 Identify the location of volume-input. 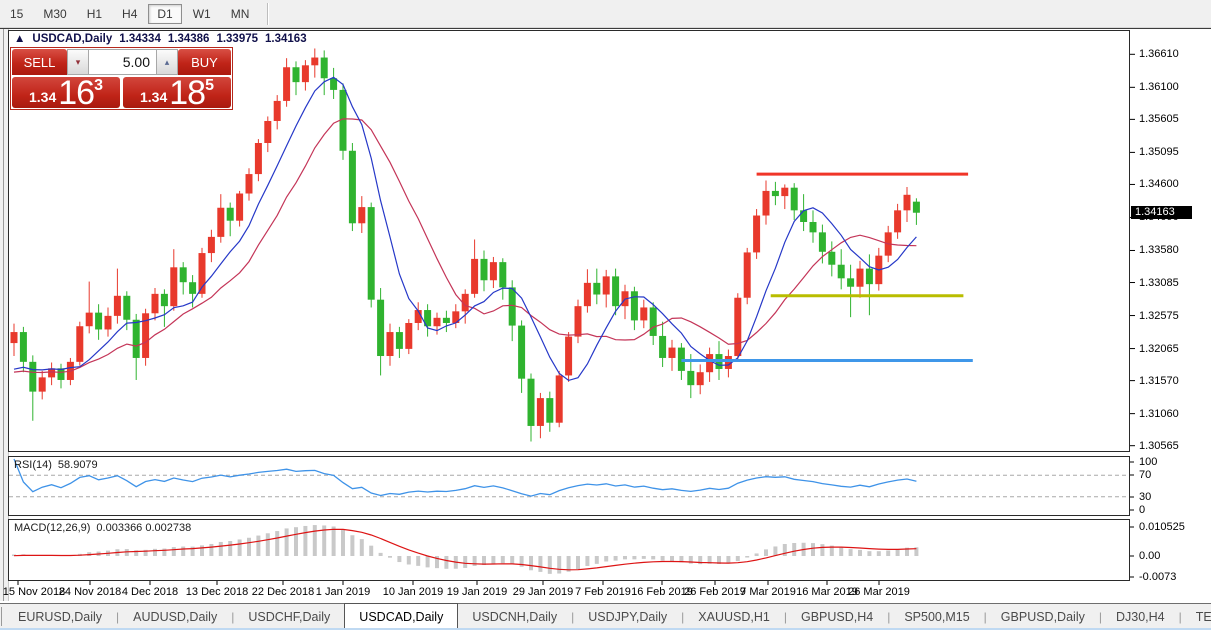
(122, 62).